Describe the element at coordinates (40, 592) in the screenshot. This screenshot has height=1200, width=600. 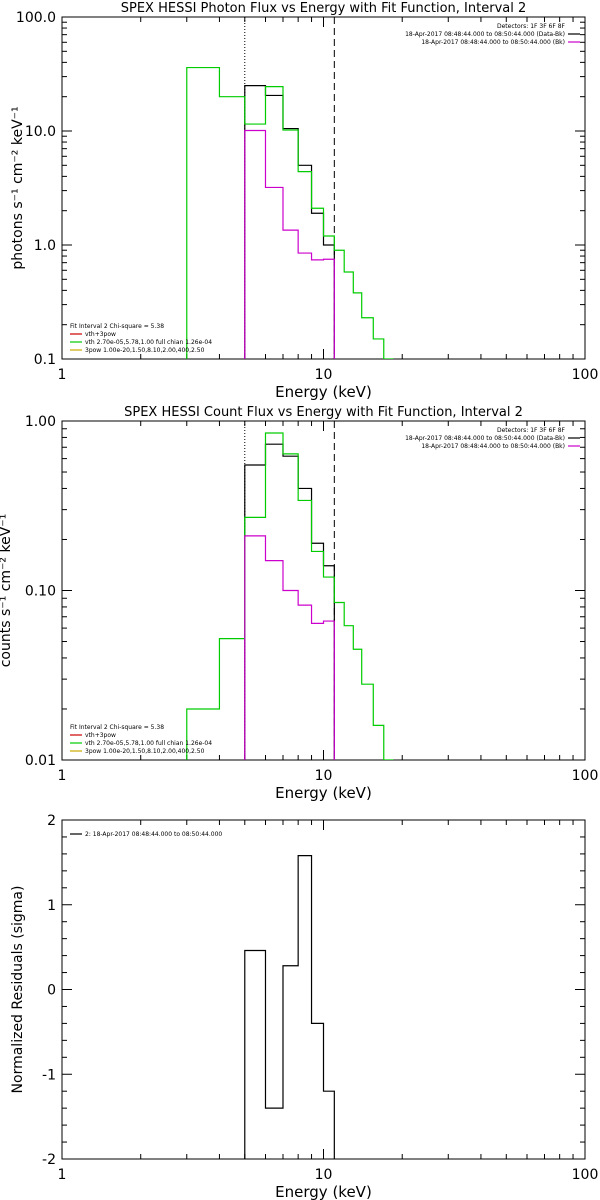
I see `y-tick-label: 0.10` at that location.